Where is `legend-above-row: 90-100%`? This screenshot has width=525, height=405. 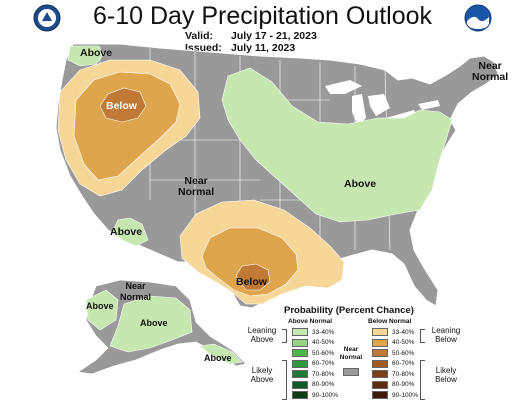 legend-above-row: 90-100% is located at coordinates (315, 395).